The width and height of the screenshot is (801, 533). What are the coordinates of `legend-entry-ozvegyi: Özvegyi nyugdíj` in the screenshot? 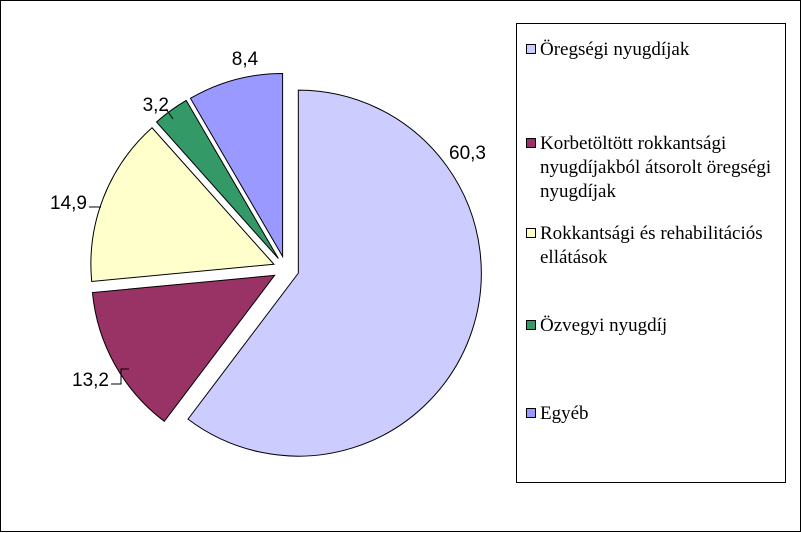 It's located at (653, 326).